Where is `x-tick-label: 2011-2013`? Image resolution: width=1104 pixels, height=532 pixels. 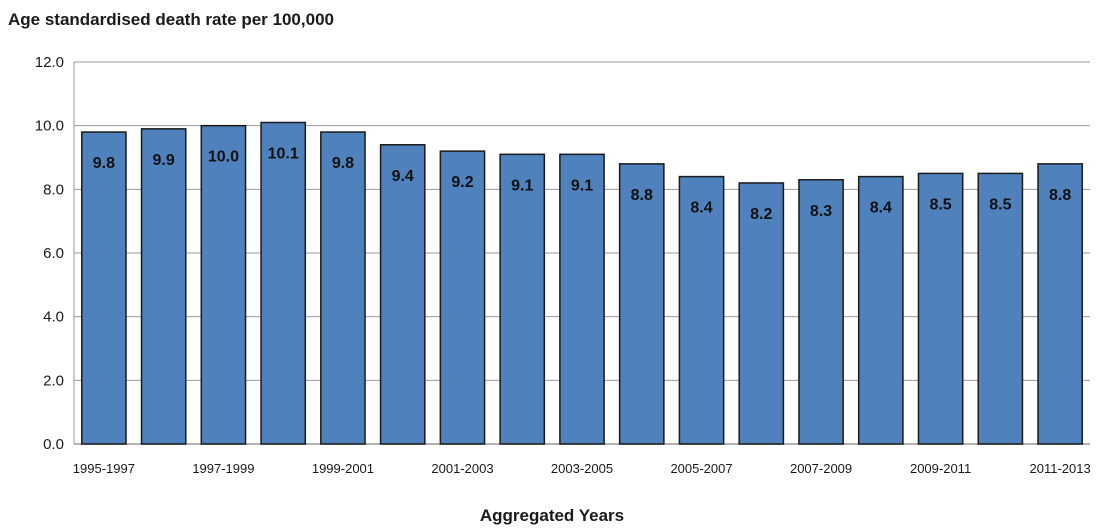
x-tick-label: 2011-2013 is located at coordinates (1060, 468).